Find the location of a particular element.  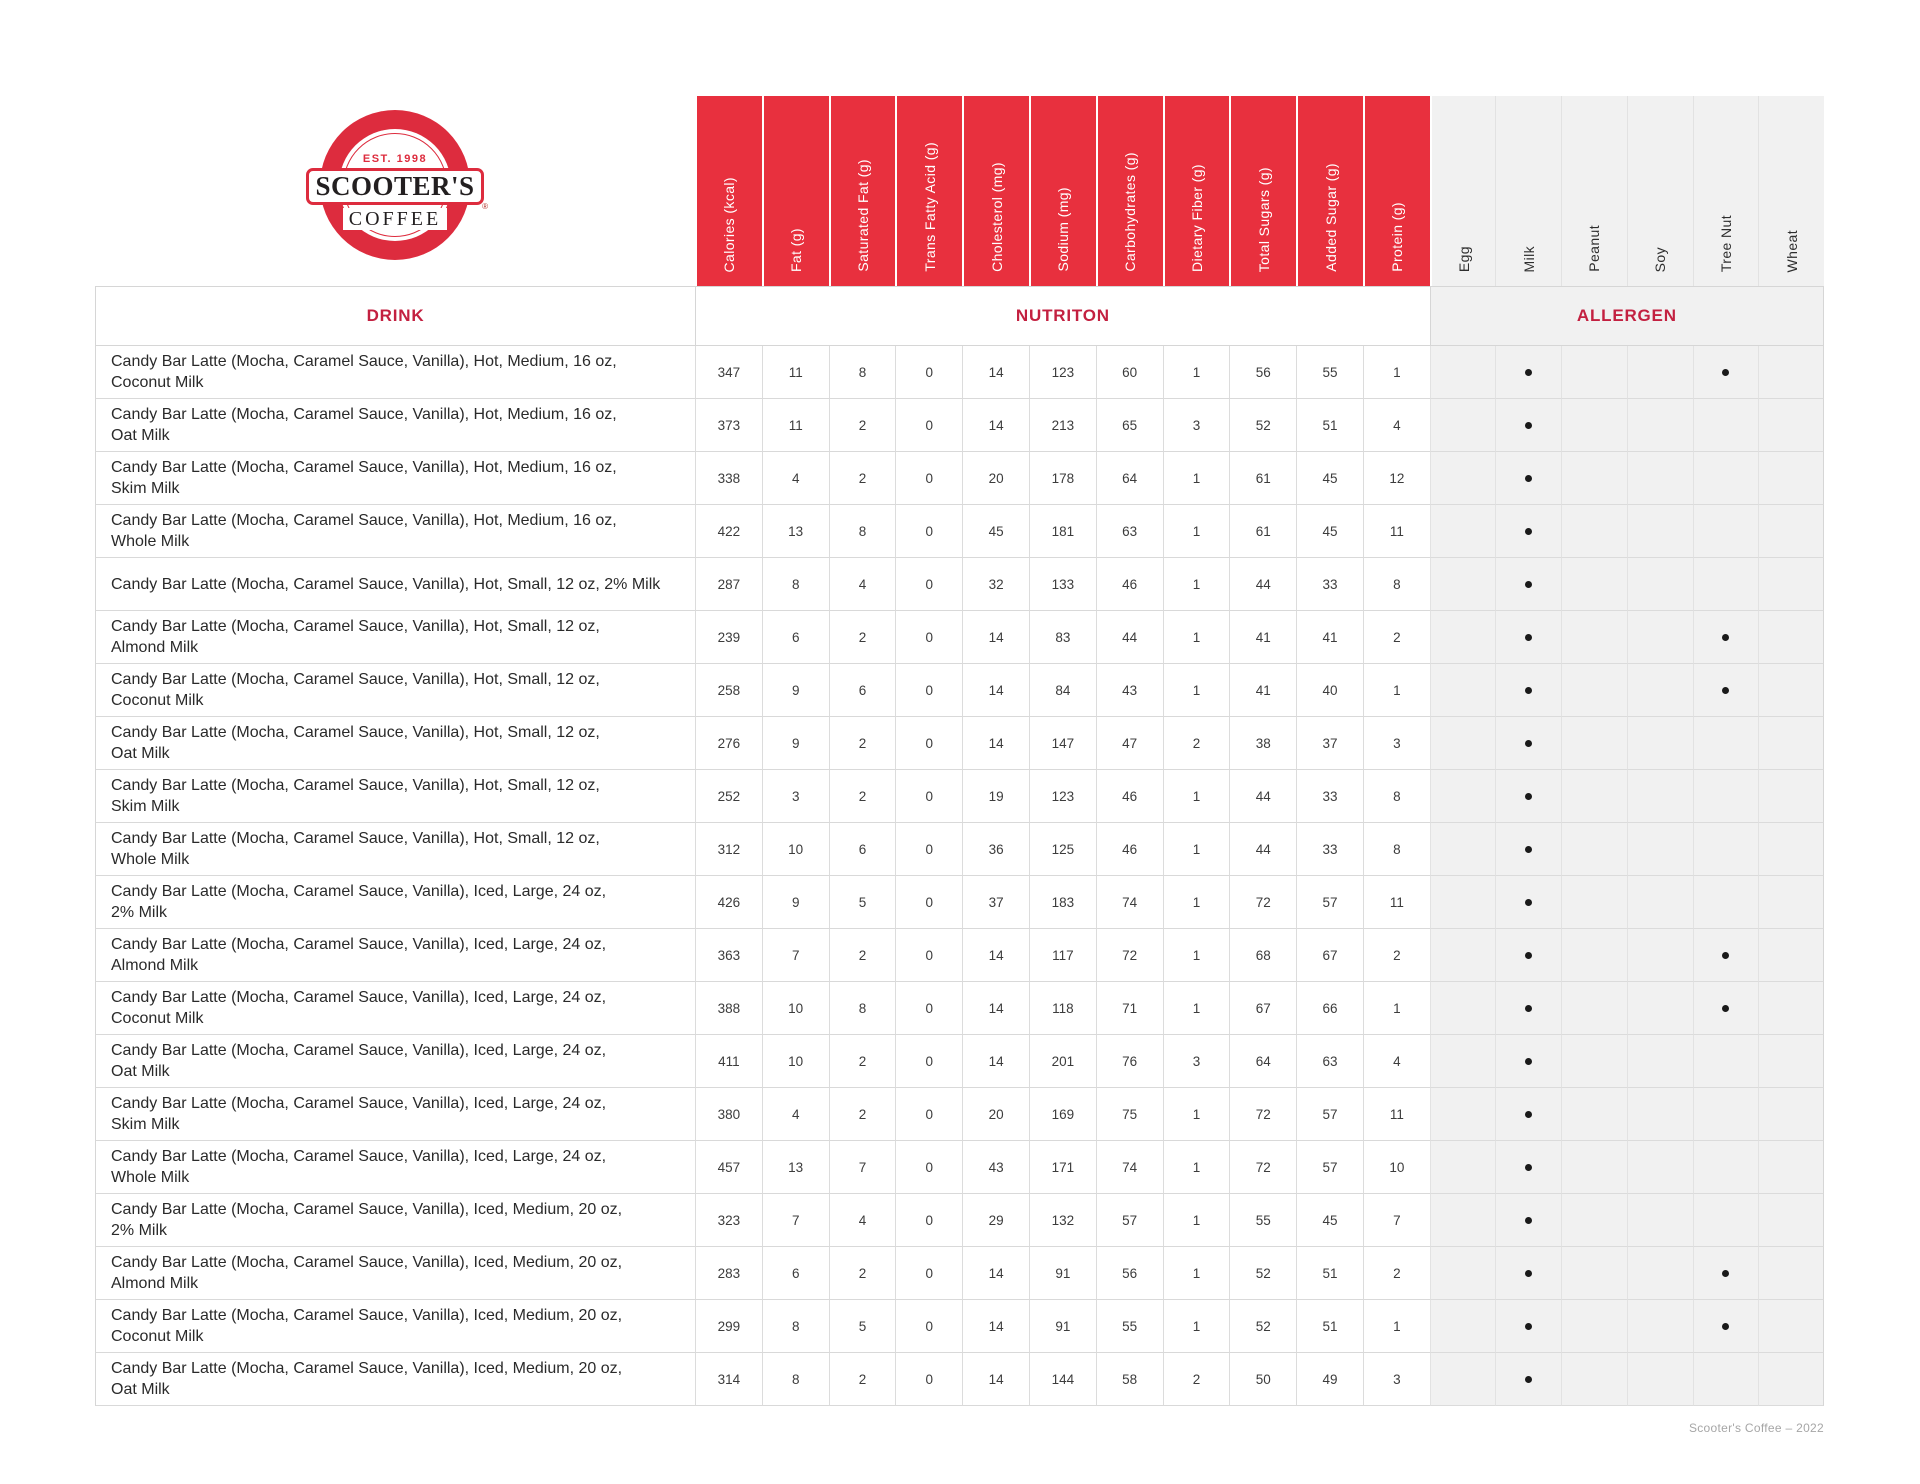

nutrition-value-cell: 312 is located at coordinates (728, 849).